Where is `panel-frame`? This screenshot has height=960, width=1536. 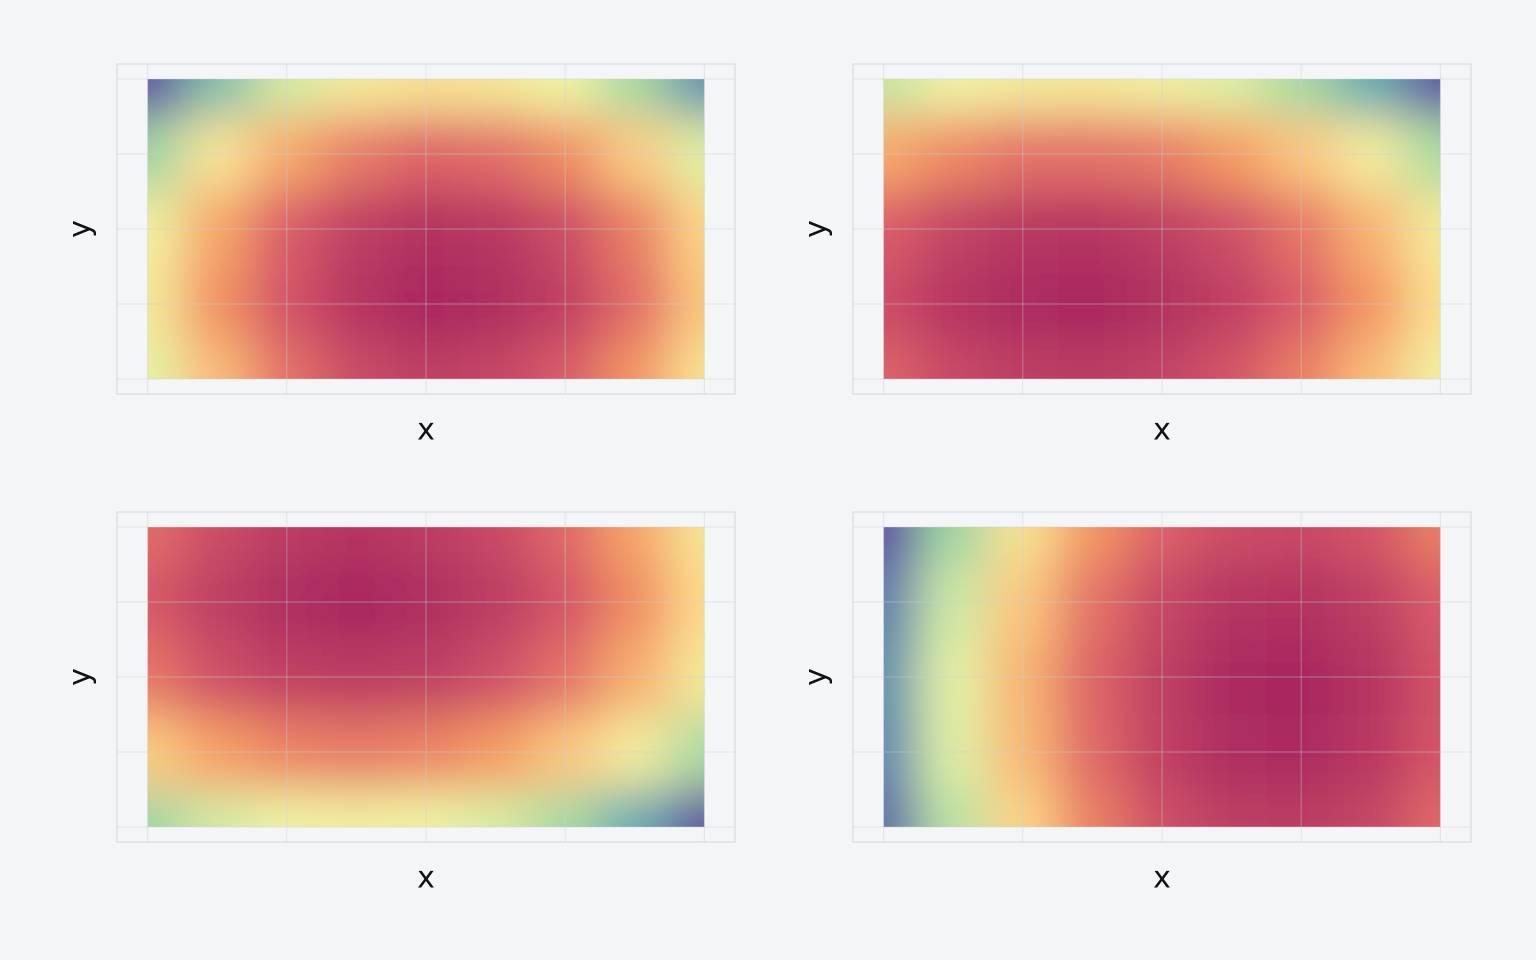
panel-frame is located at coordinates (1162, 229).